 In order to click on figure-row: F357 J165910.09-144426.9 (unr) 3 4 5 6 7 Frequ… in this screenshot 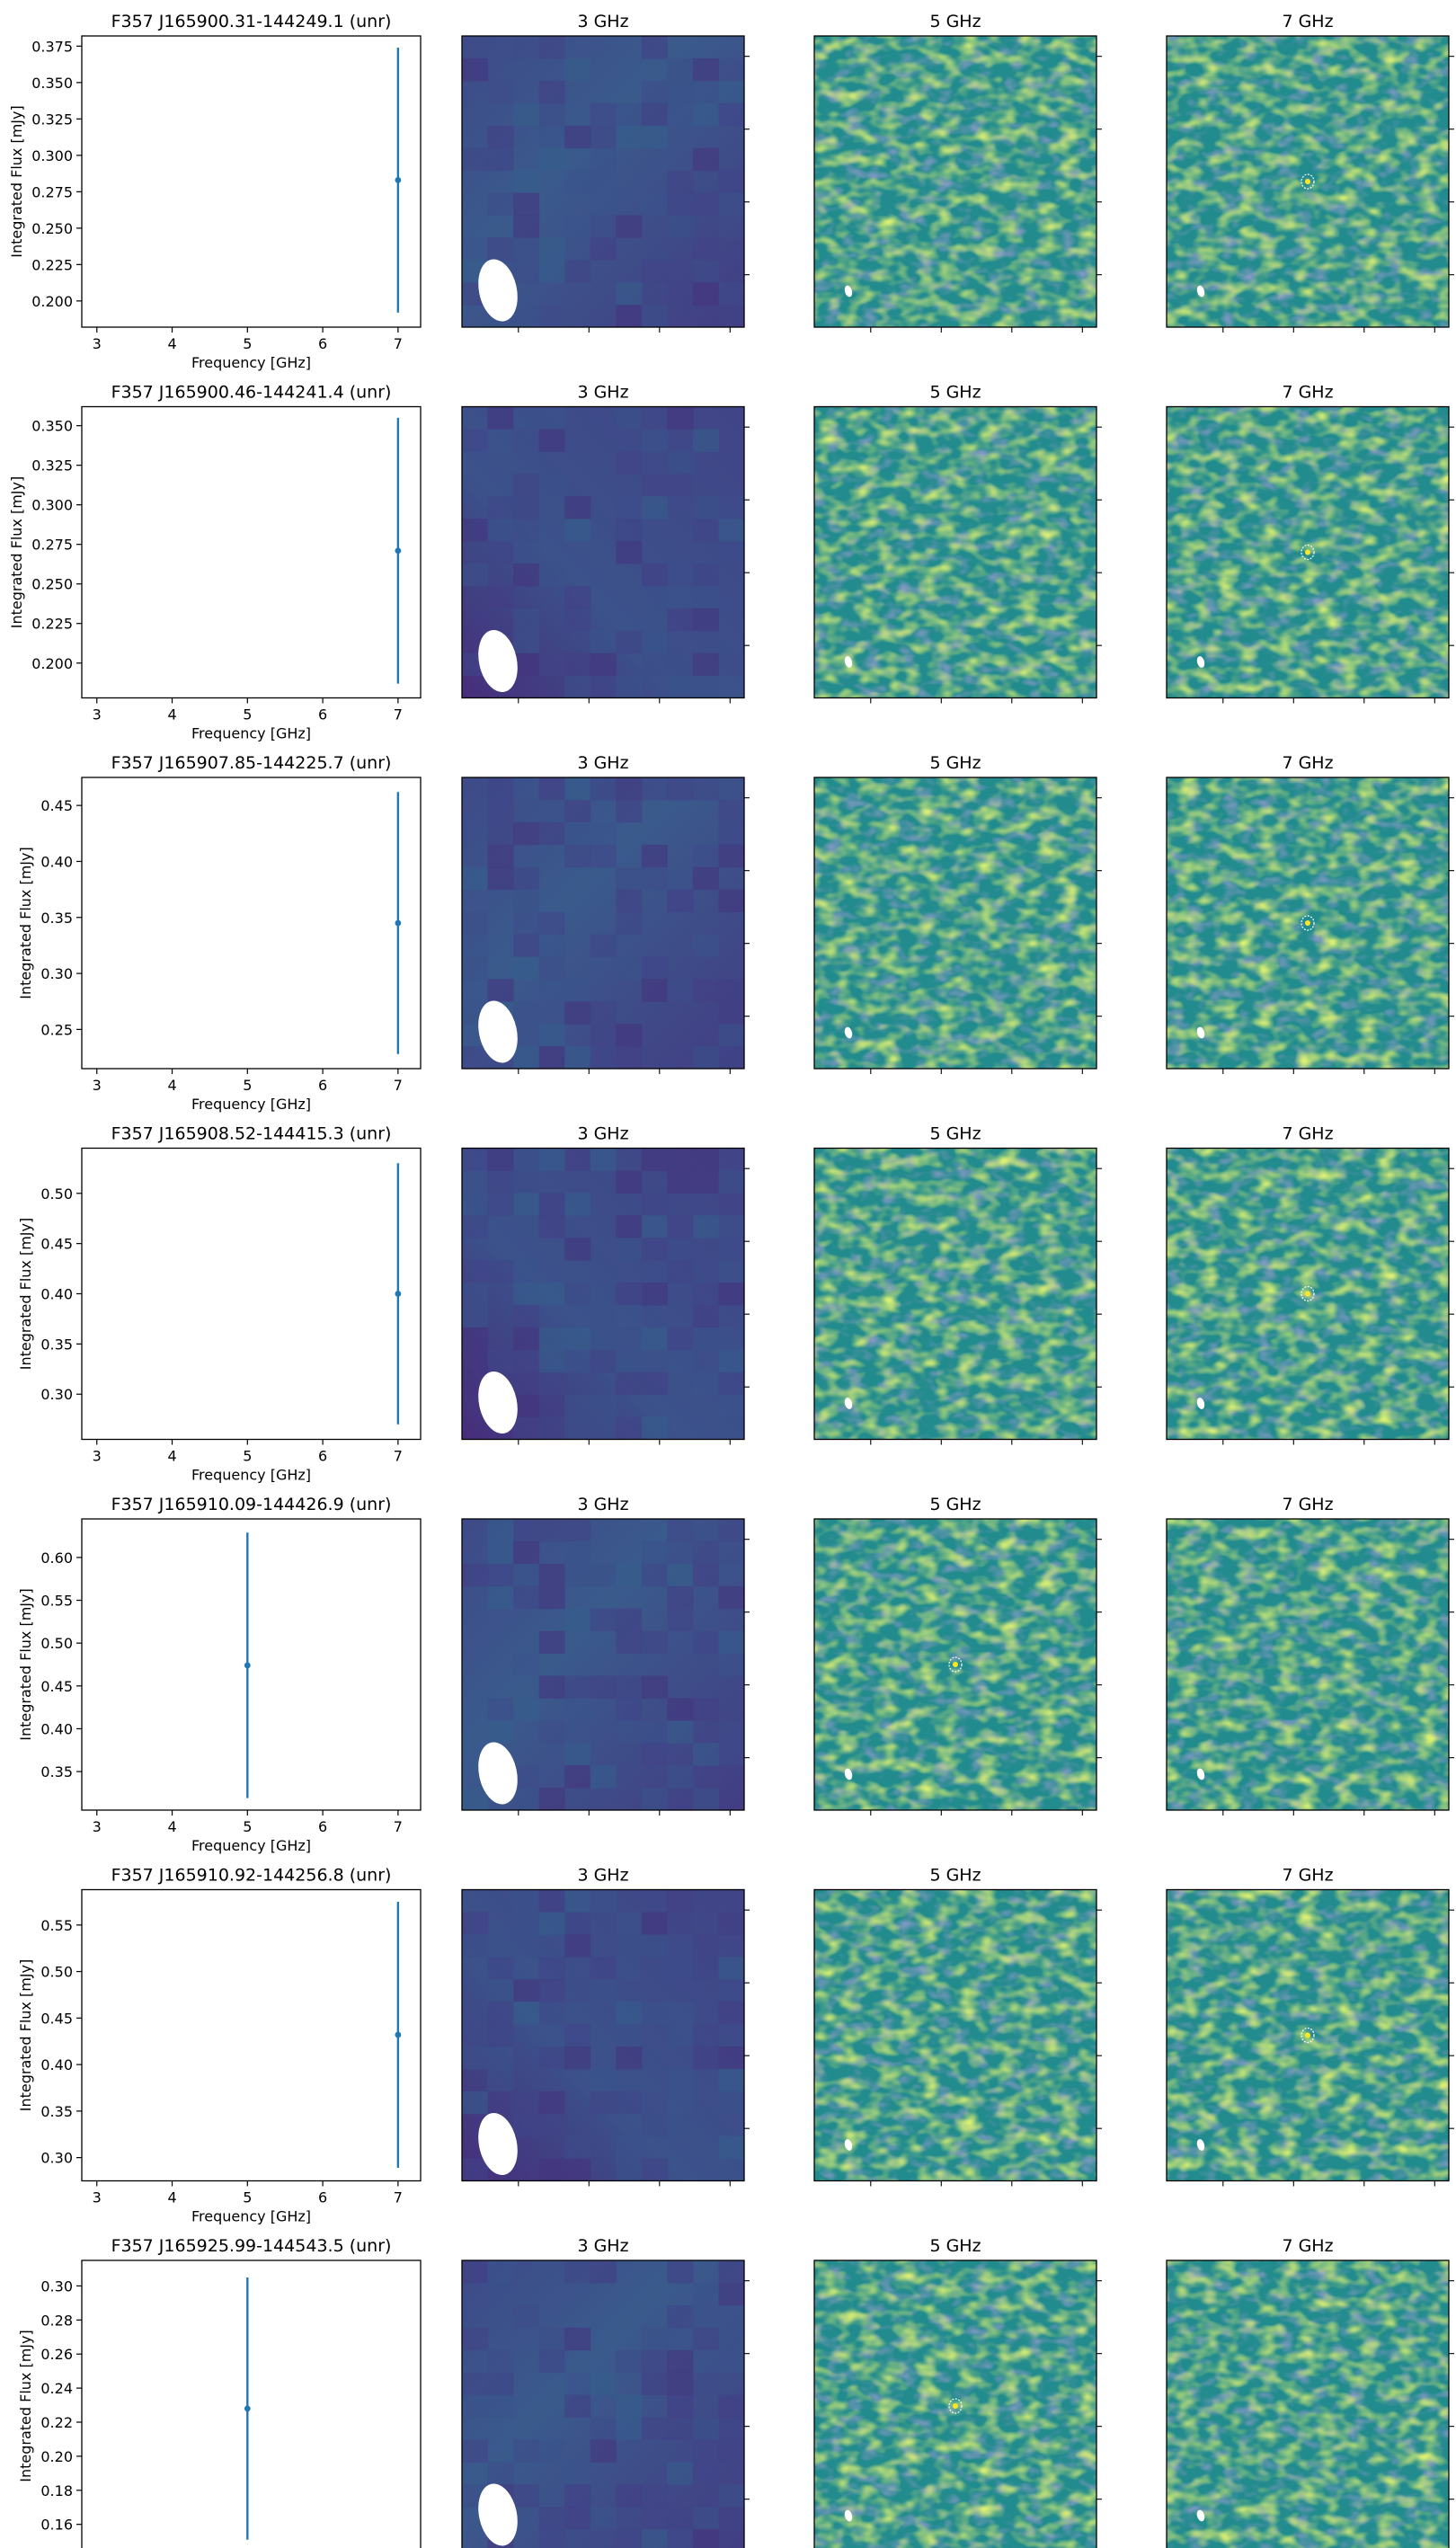, I will do `click(735, 1674)`.